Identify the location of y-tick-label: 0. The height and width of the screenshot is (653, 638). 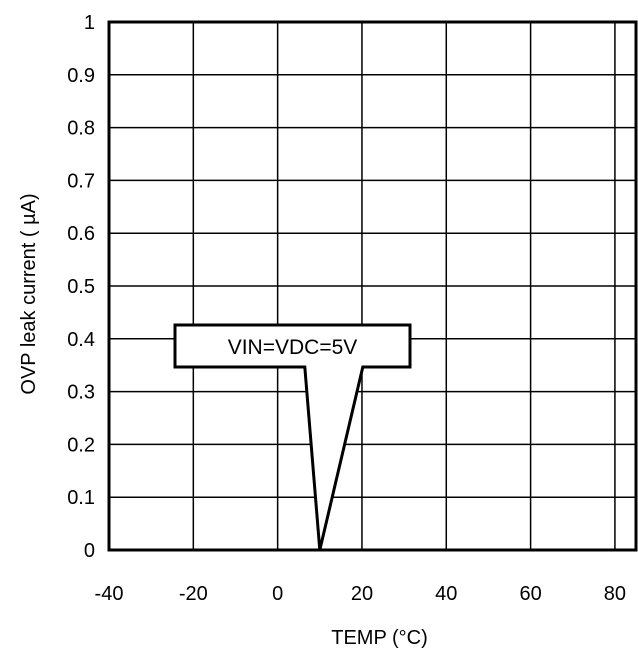
(89, 551).